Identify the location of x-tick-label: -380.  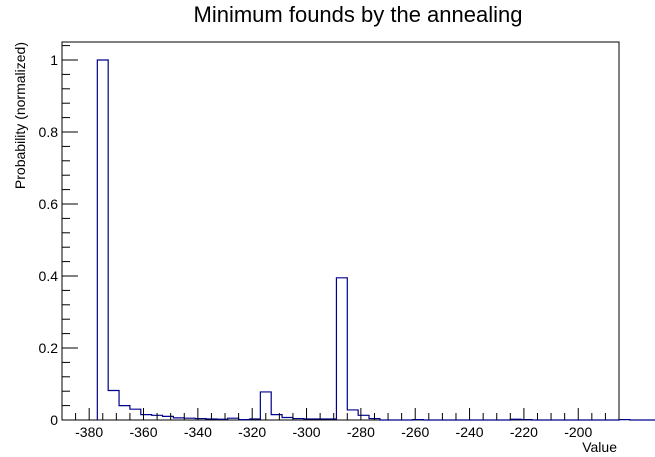
(89, 432).